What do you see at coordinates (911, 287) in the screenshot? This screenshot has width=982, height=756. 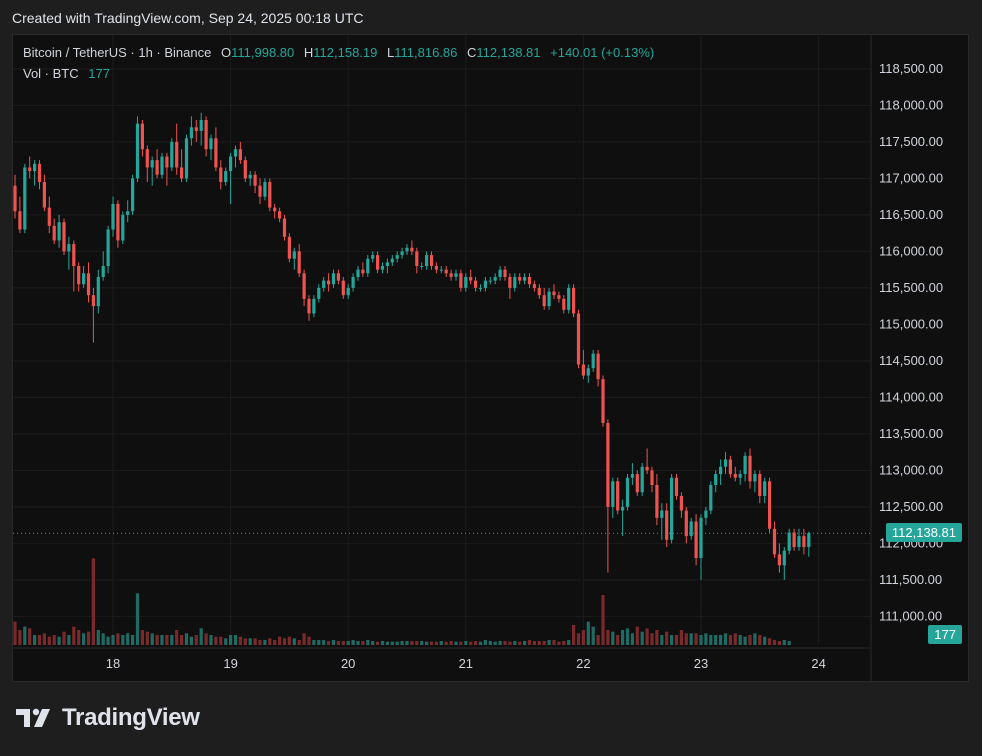 I see `y-tick-label: 115,500.00` at bounding box center [911, 287].